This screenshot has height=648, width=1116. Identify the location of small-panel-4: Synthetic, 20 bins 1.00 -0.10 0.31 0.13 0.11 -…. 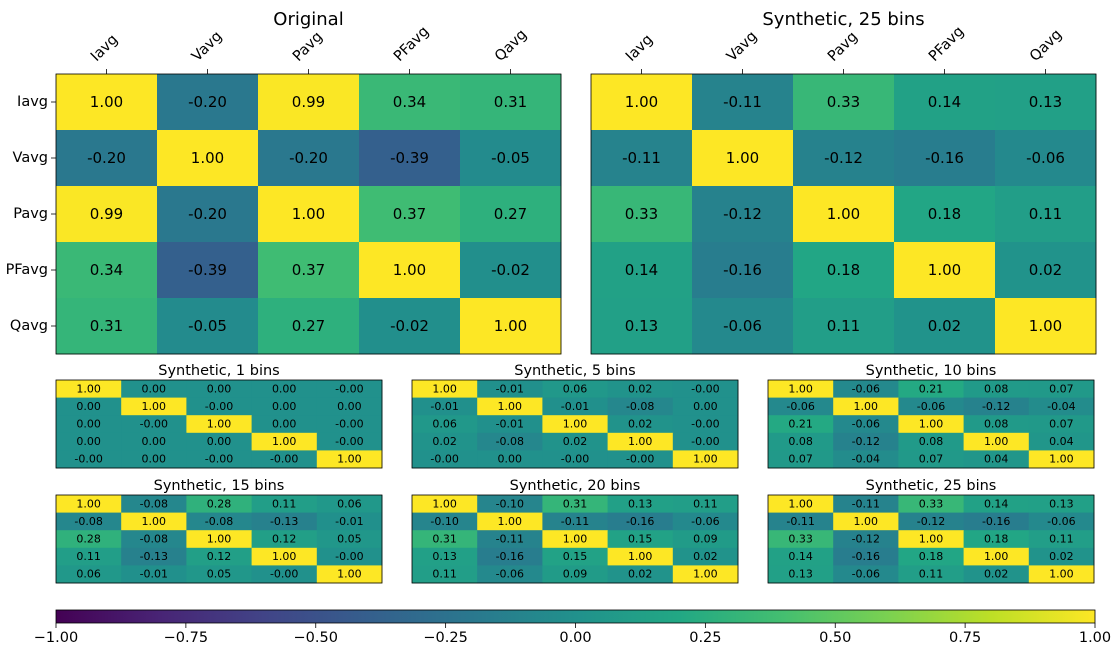
(575, 531).